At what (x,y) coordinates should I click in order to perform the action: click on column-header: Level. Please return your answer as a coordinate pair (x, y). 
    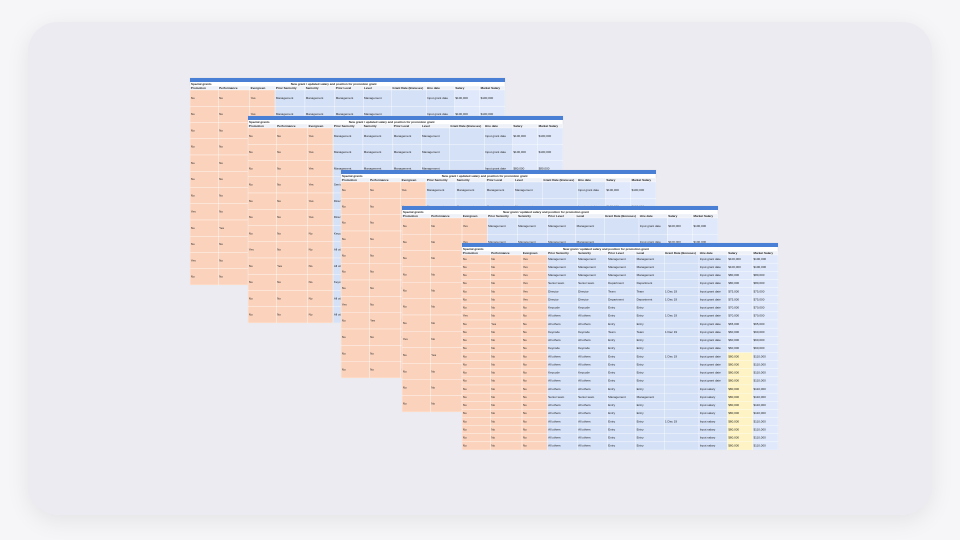
    Looking at the image, I should click on (519, 180).